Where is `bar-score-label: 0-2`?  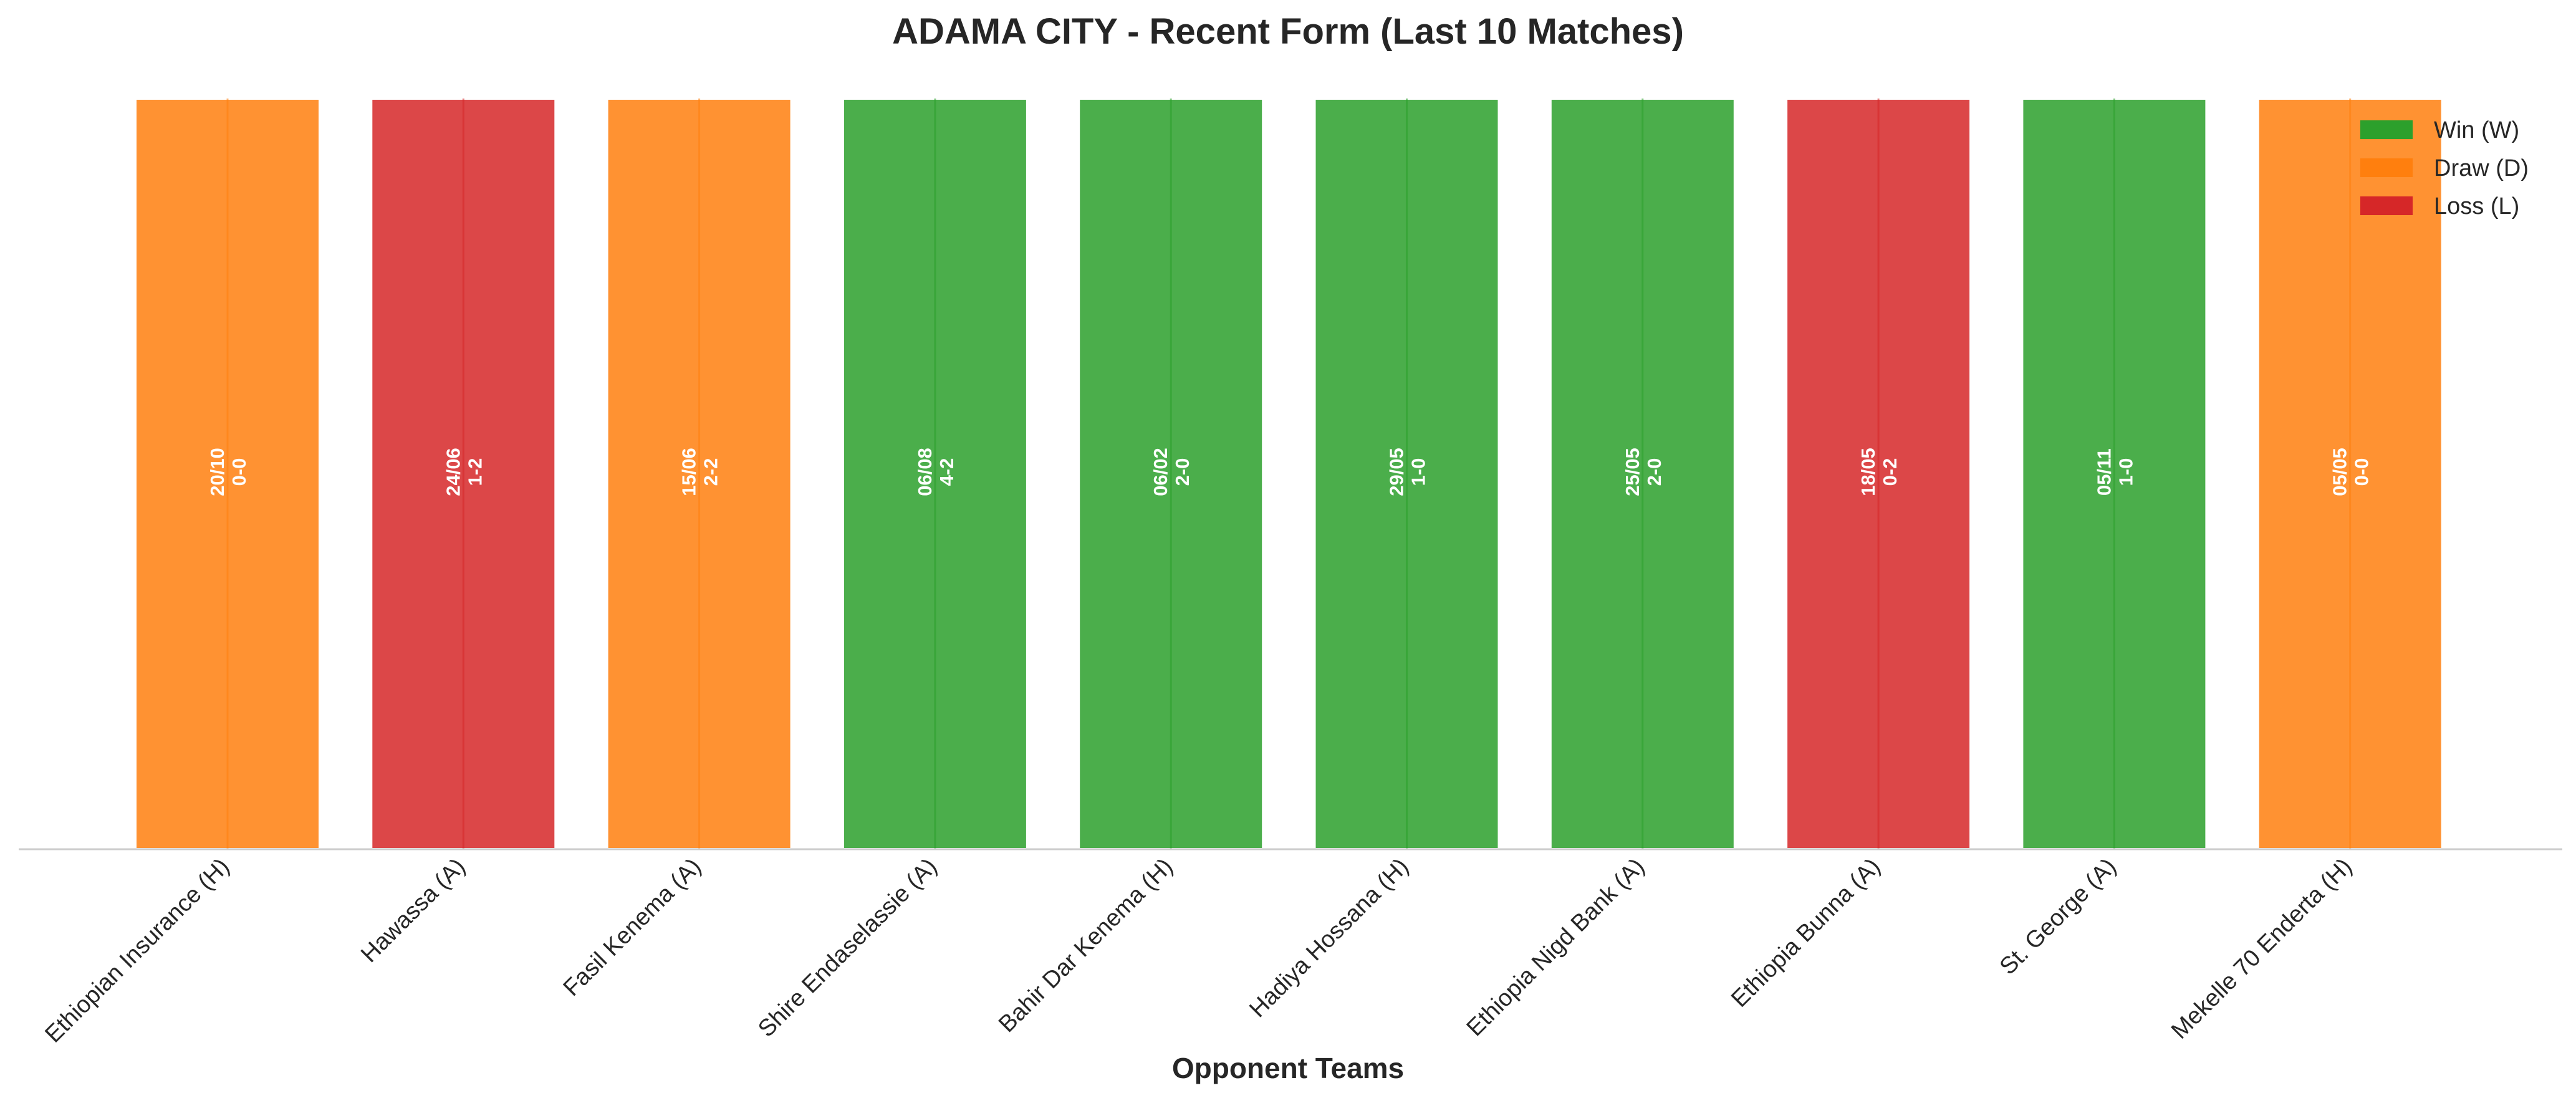 bar-score-label: 0-2 is located at coordinates (1890, 472).